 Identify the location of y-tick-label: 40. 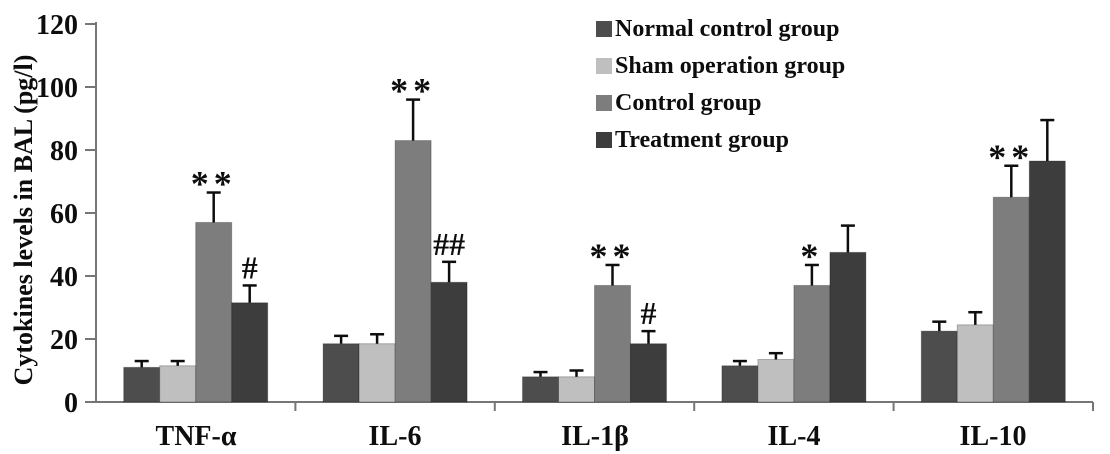
(64, 277).